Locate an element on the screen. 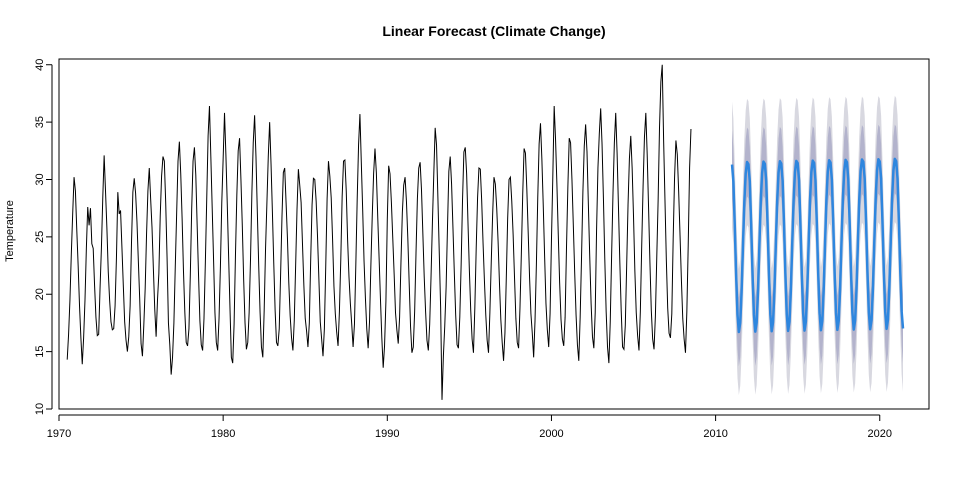  y-axis: 10 15 20 25 30 35 40 is located at coordinates (43, 237).